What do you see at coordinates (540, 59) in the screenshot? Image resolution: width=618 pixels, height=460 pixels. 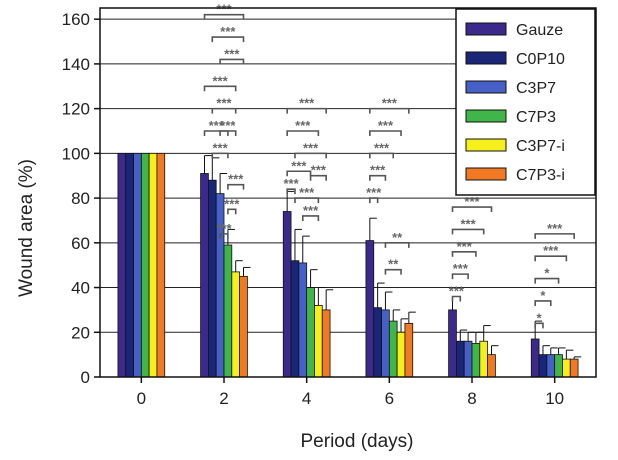 I see `legend-label: C0P10` at bounding box center [540, 59].